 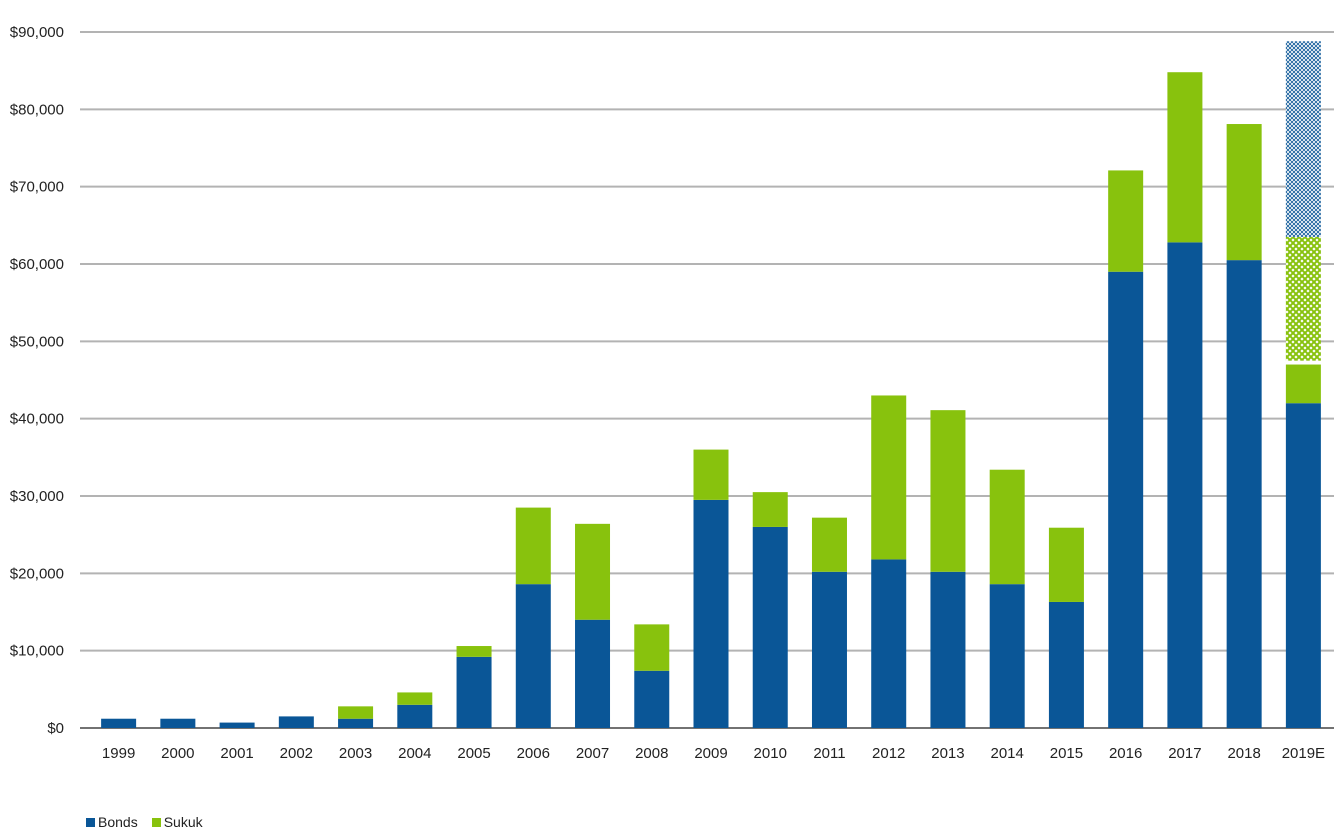 I want to click on x-tick-label: 2014, so click(x=1007, y=753).